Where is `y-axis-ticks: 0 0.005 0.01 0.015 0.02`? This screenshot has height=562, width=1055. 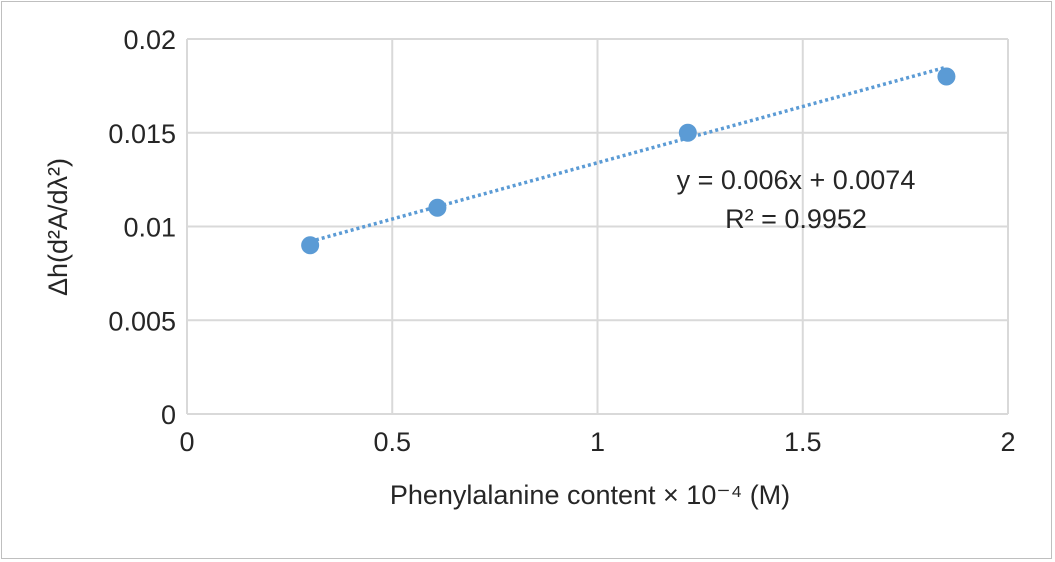
y-axis-ticks: 0 0.005 0.01 0.015 0.02 is located at coordinates (142, 227).